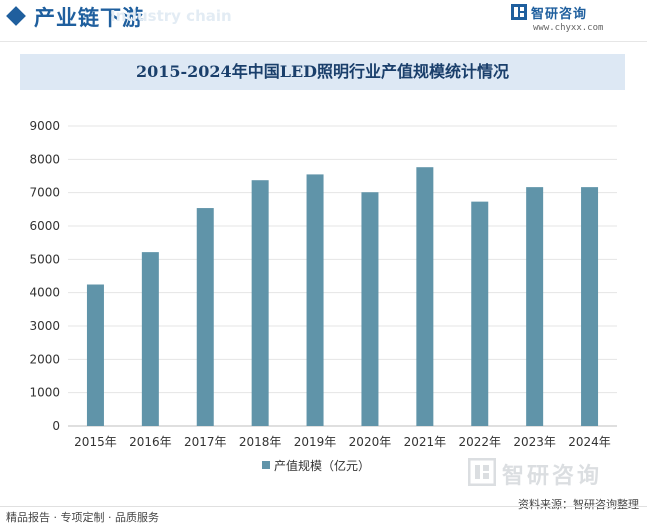 This screenshot has height=525, width=647. Describe the element at coordinates (171, 16) in the screenshot. I see `section-title-en: Industry chain` at that location.